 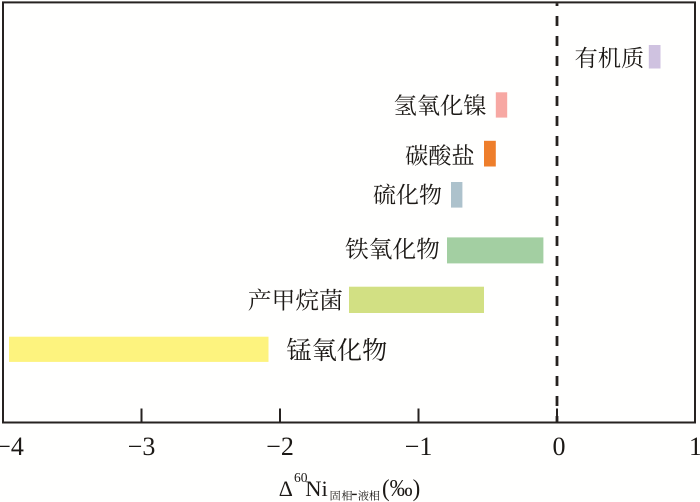 I want to click on svg-text: −2, so click(x=280, y=446).